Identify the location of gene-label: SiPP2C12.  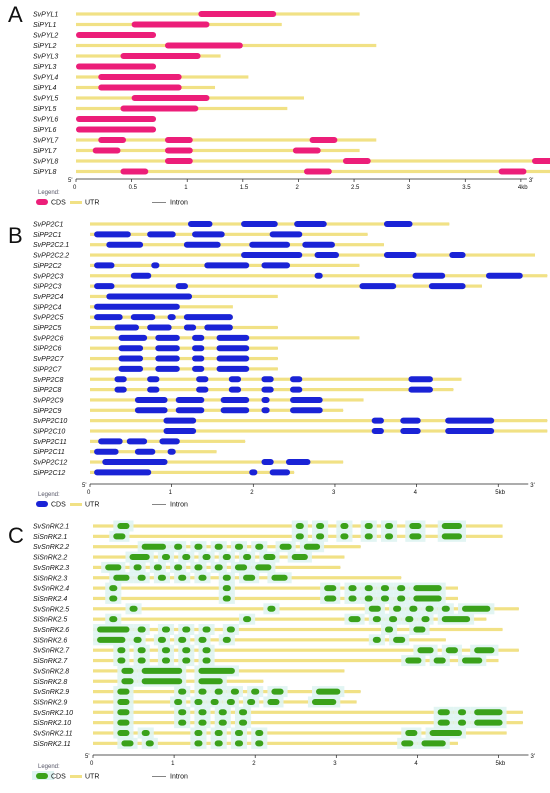
(49, 473).